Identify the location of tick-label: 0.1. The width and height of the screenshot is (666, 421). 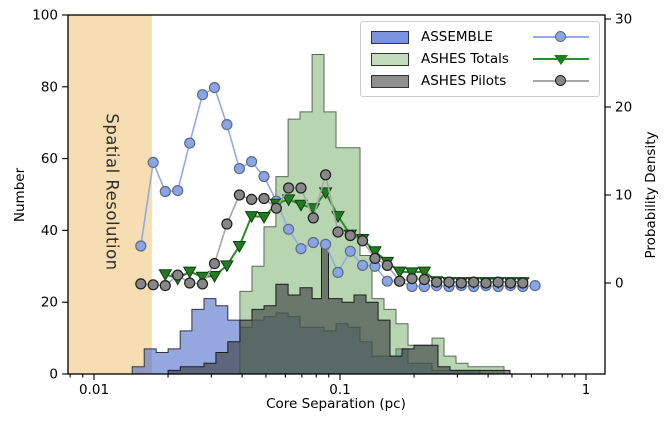
(339, 390).